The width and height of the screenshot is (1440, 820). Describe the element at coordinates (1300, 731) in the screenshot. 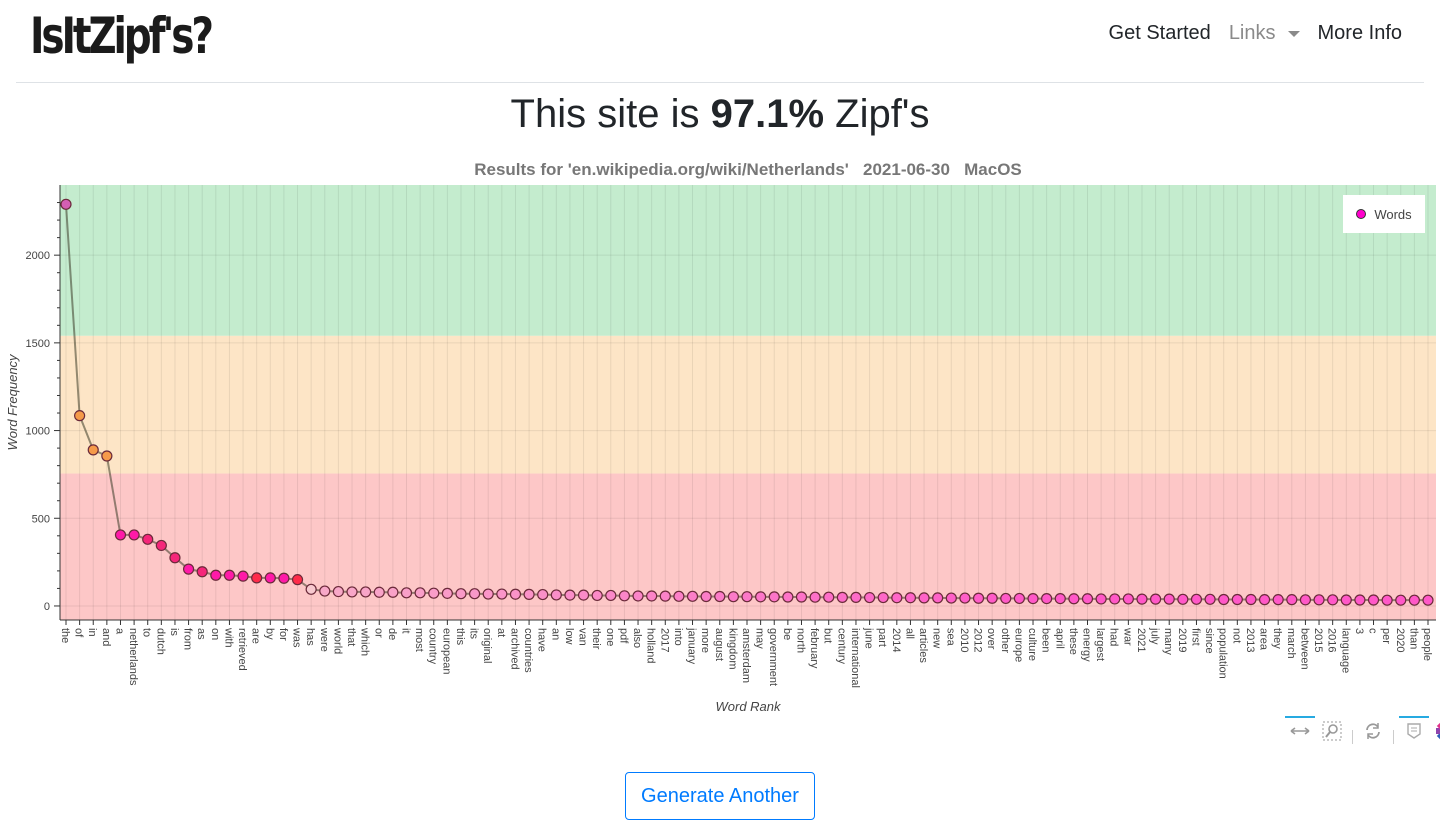

I see `pan-tool` at that location.